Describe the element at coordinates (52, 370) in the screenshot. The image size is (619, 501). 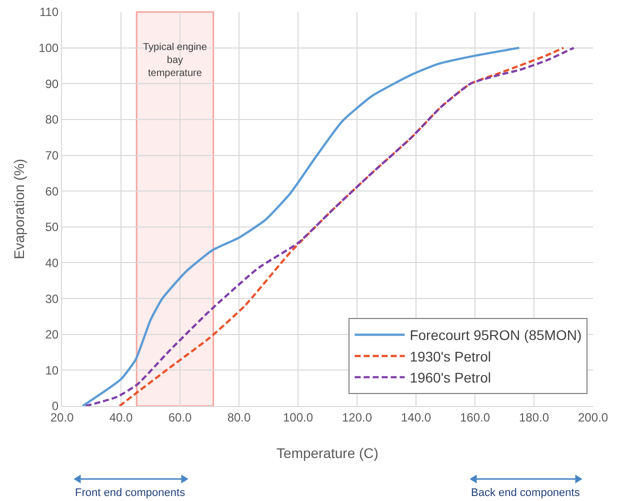
I see `y-tick-label: 10` at that location.